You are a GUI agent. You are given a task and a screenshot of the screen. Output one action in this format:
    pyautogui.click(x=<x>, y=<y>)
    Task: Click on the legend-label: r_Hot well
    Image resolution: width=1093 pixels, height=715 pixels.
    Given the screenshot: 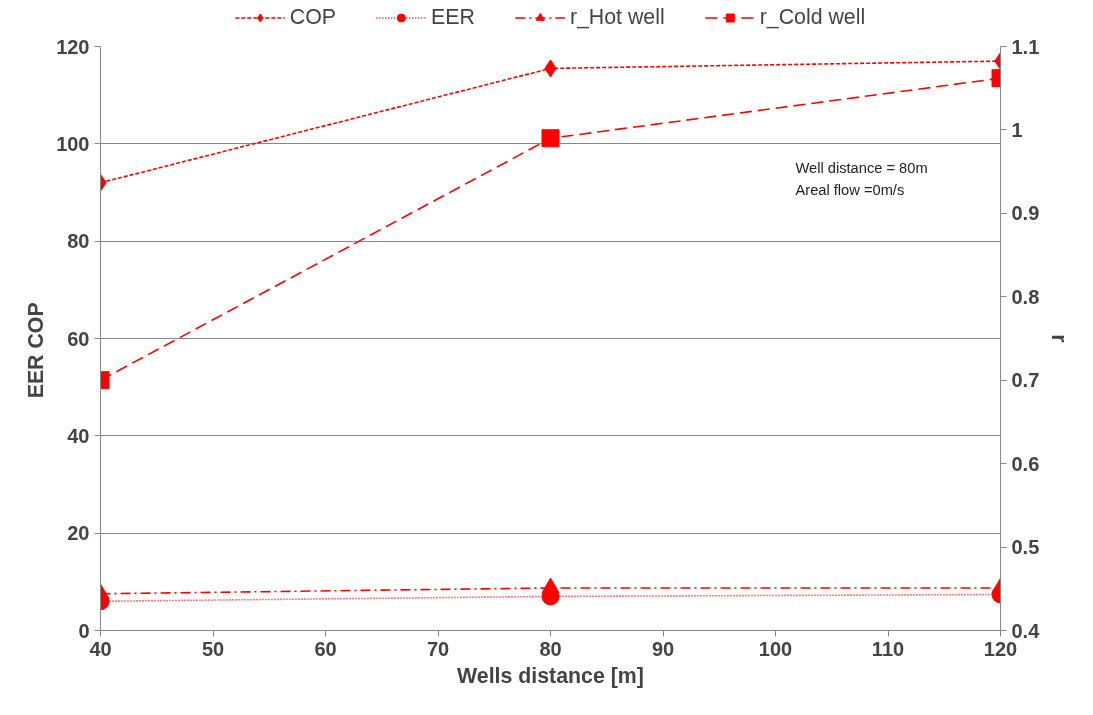 What is the action you would take?
    pyautogui.click(x=617, y=17)
    